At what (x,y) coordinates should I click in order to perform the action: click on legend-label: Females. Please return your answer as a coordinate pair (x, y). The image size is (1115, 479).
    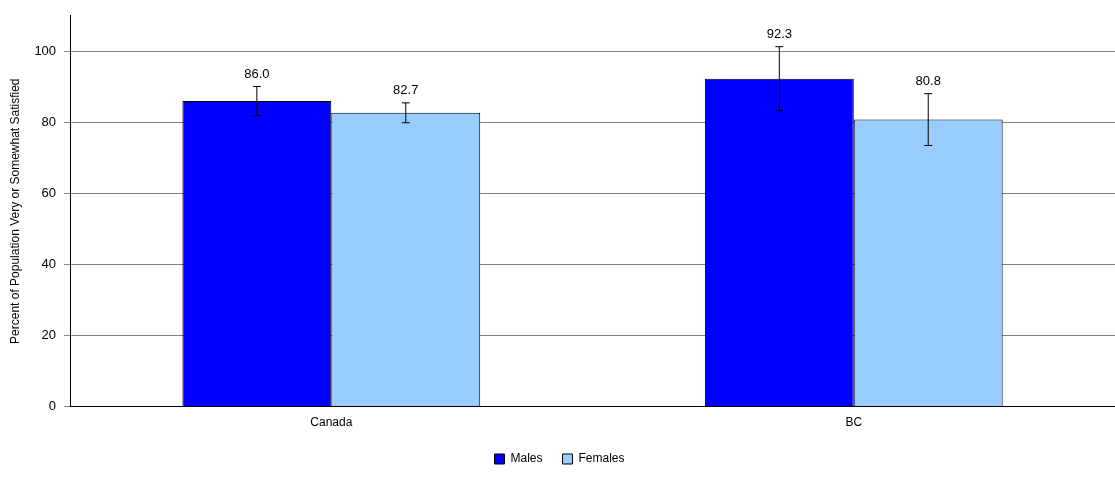
    Looking at the image, I should click on (601, 458).